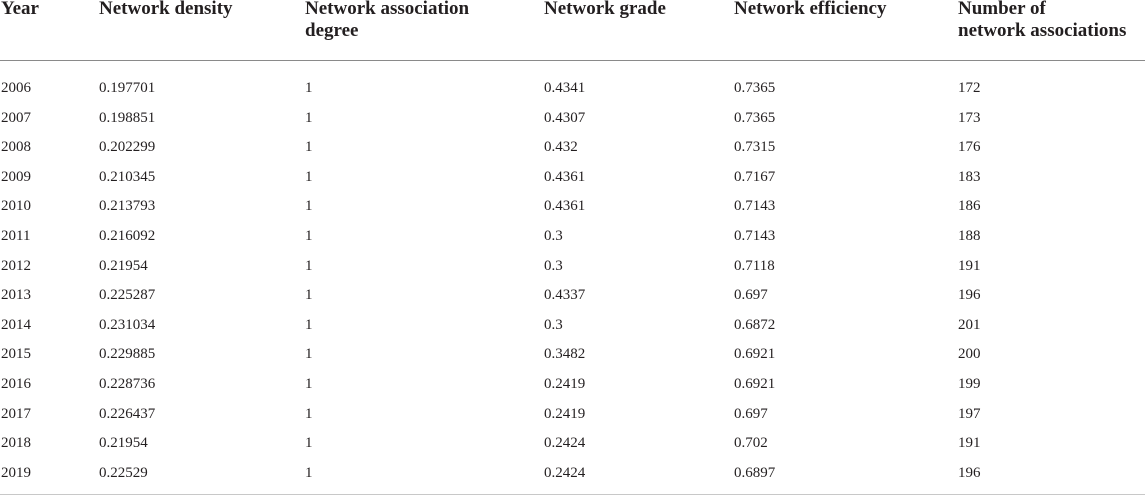 The height and width of the screenshot is (498, 1145). I want to click on table-row: 2019 0.22529 1 0.2424 0.6897 196, so click(572, 474).